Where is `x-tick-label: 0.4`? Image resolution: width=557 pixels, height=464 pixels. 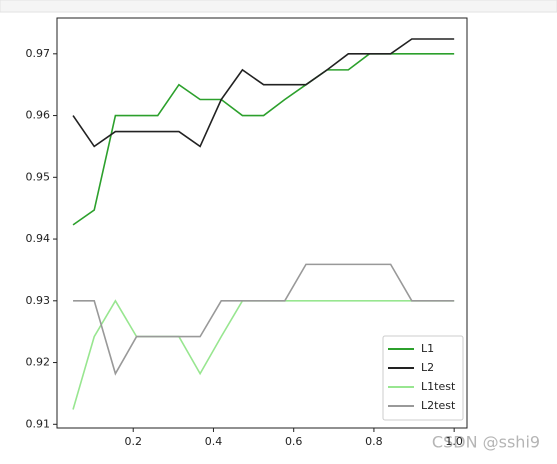 x-tick-label: 0.4 is located at coordinates (214, 441).